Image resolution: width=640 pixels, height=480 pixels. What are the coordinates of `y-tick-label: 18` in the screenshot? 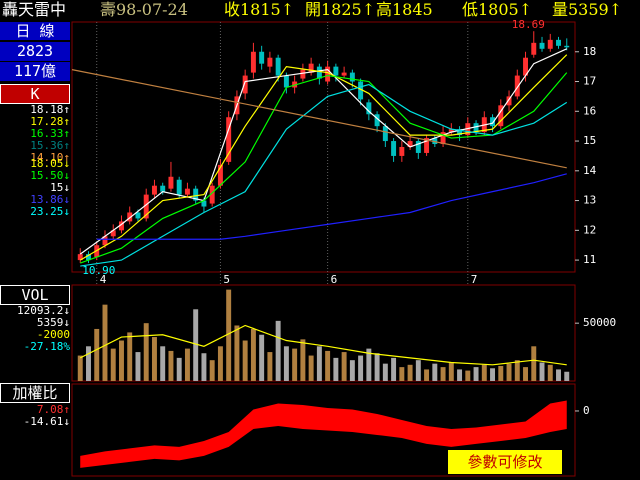 It's located at (589, 51).